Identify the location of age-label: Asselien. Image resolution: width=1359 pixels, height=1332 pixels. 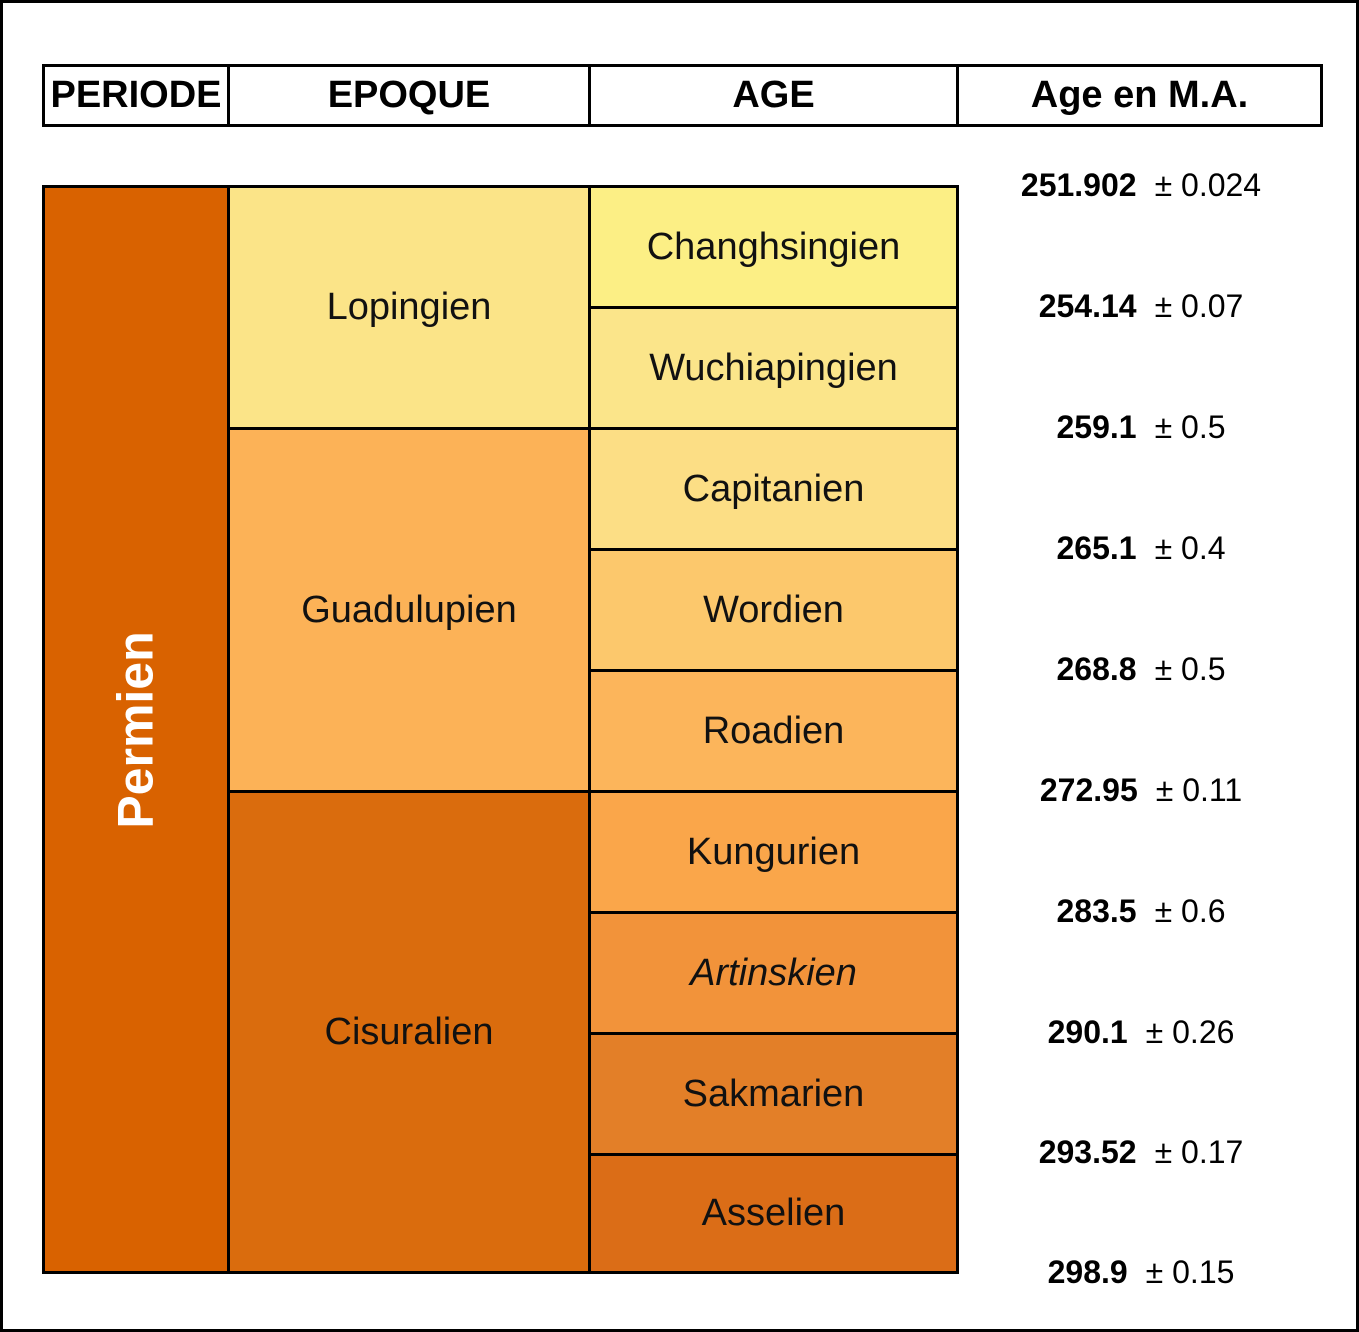
(773, 1213).